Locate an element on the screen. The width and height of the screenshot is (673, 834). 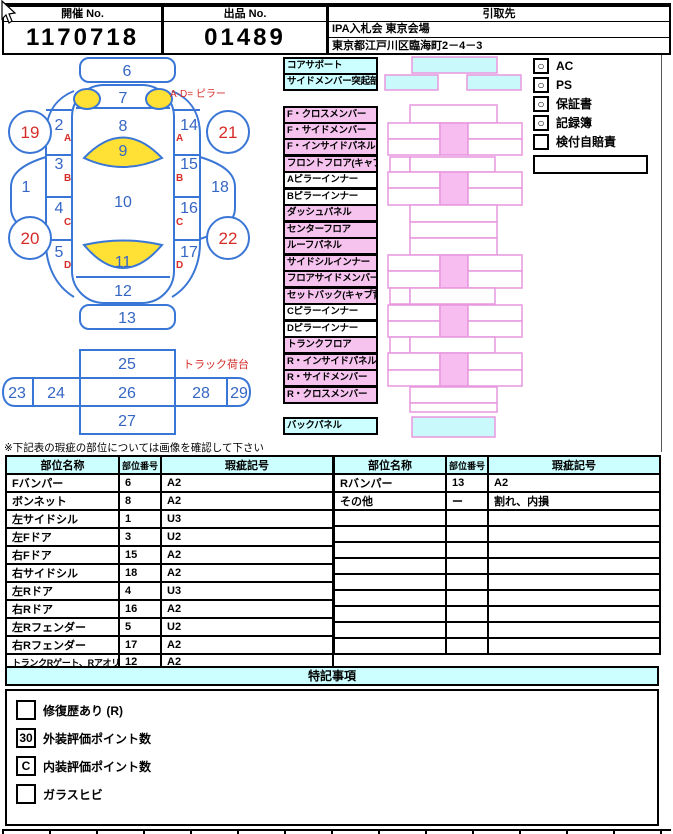
damage-row: 左Fドア 3 U2 is located at coordinates (169, 537).